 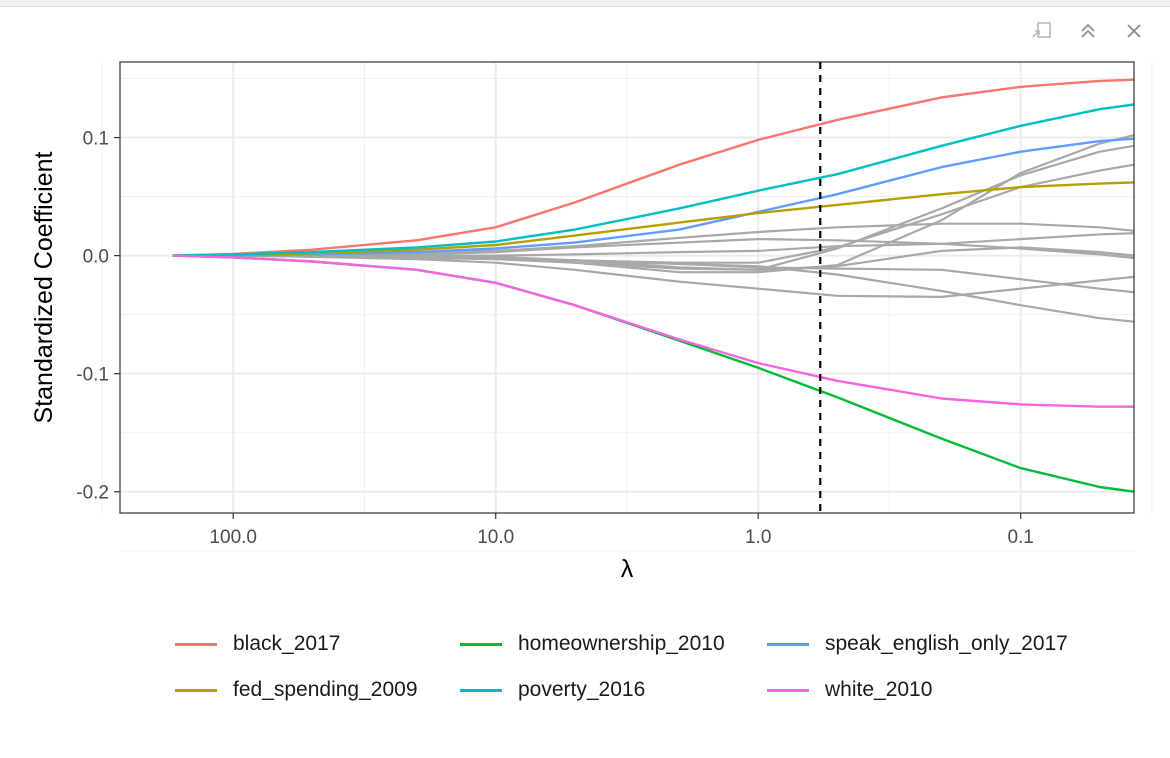 I want to click on y-axis-title: Standardized Coefficient, so click(x=44, y=287).